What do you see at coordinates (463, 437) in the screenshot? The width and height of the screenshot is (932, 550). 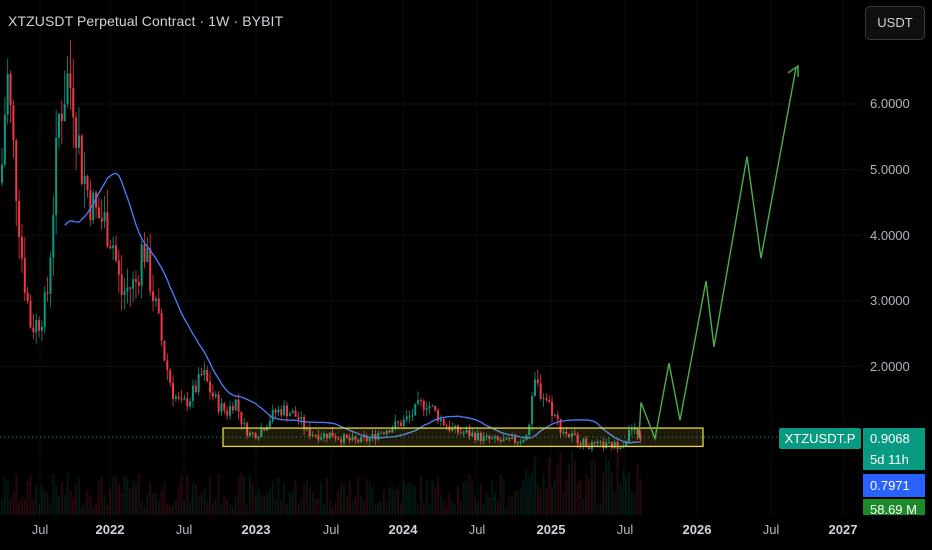 I see `support-zone-rectangle` at bounding box center [463, 437].